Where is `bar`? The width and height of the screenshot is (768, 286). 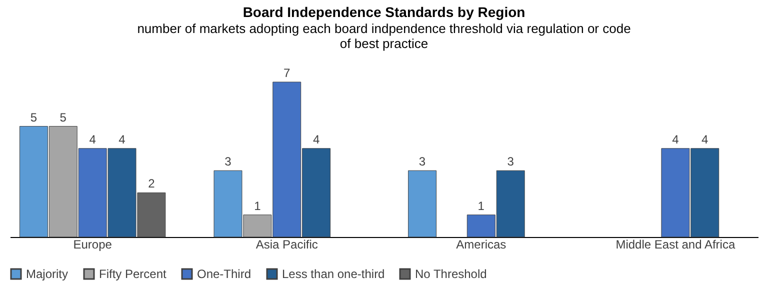
bar is located at coordinates (422, 204).